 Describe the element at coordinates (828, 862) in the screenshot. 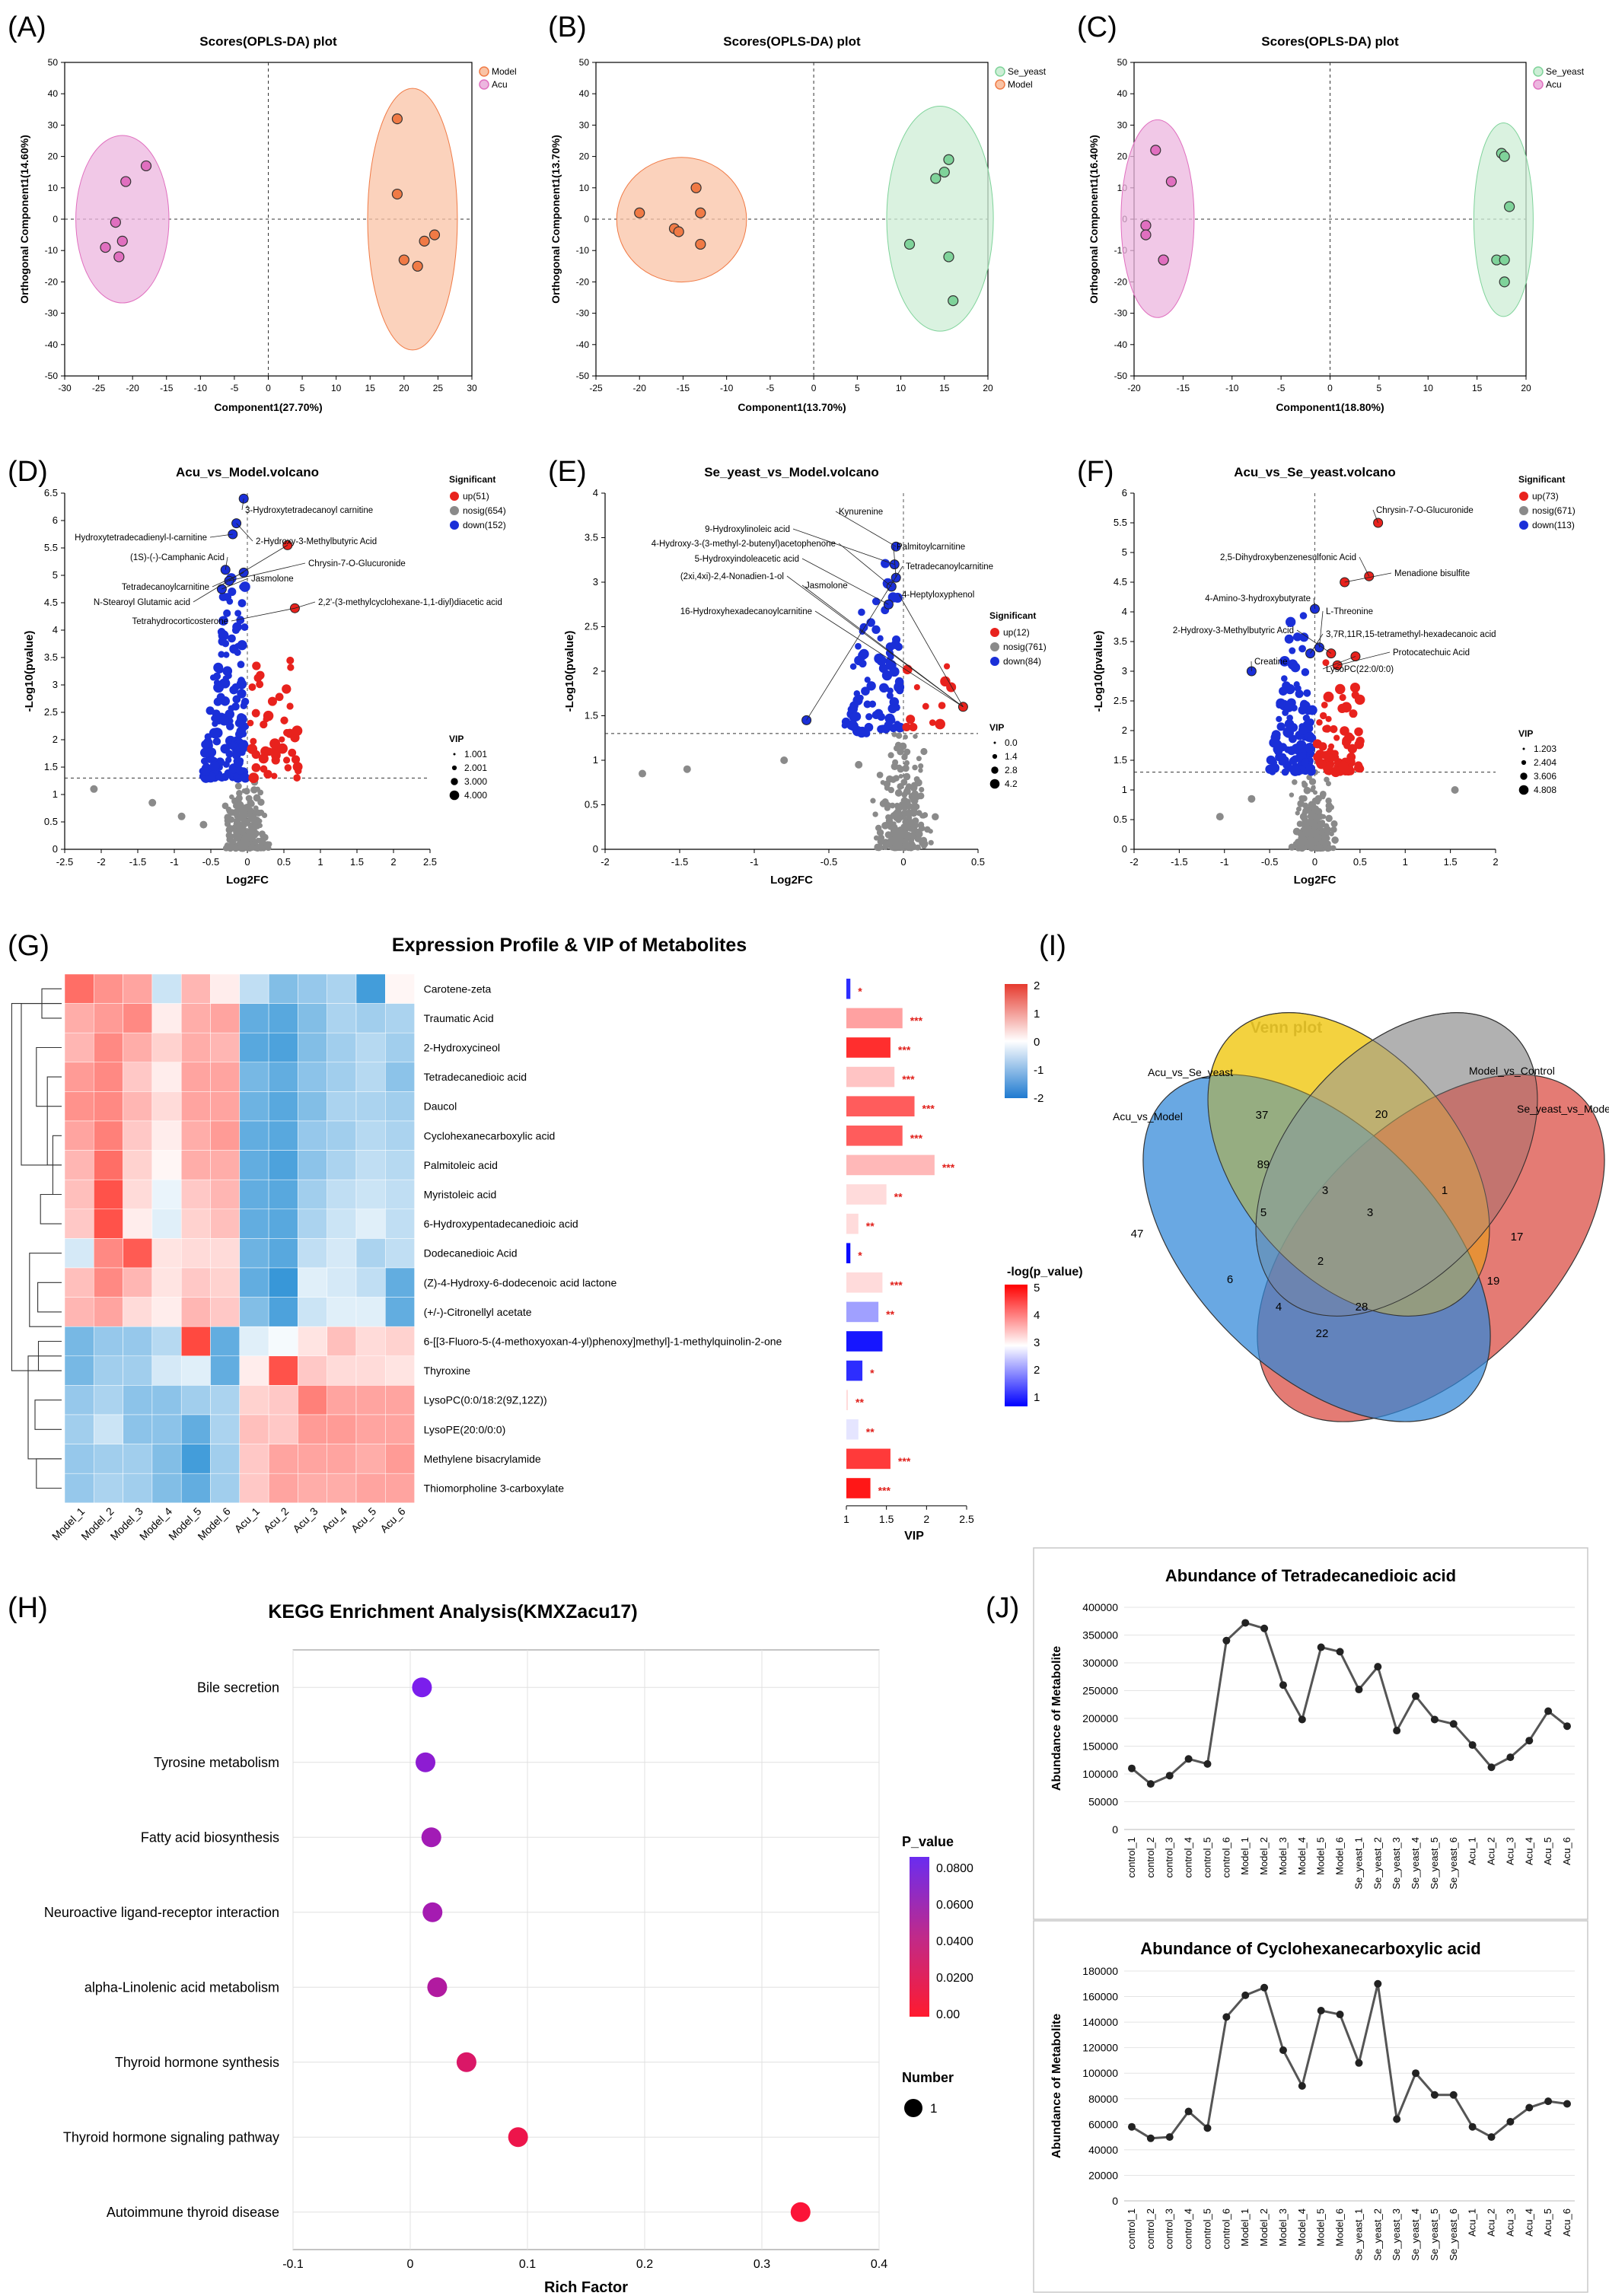

I see `x-tick-label: -0.5` at that location.